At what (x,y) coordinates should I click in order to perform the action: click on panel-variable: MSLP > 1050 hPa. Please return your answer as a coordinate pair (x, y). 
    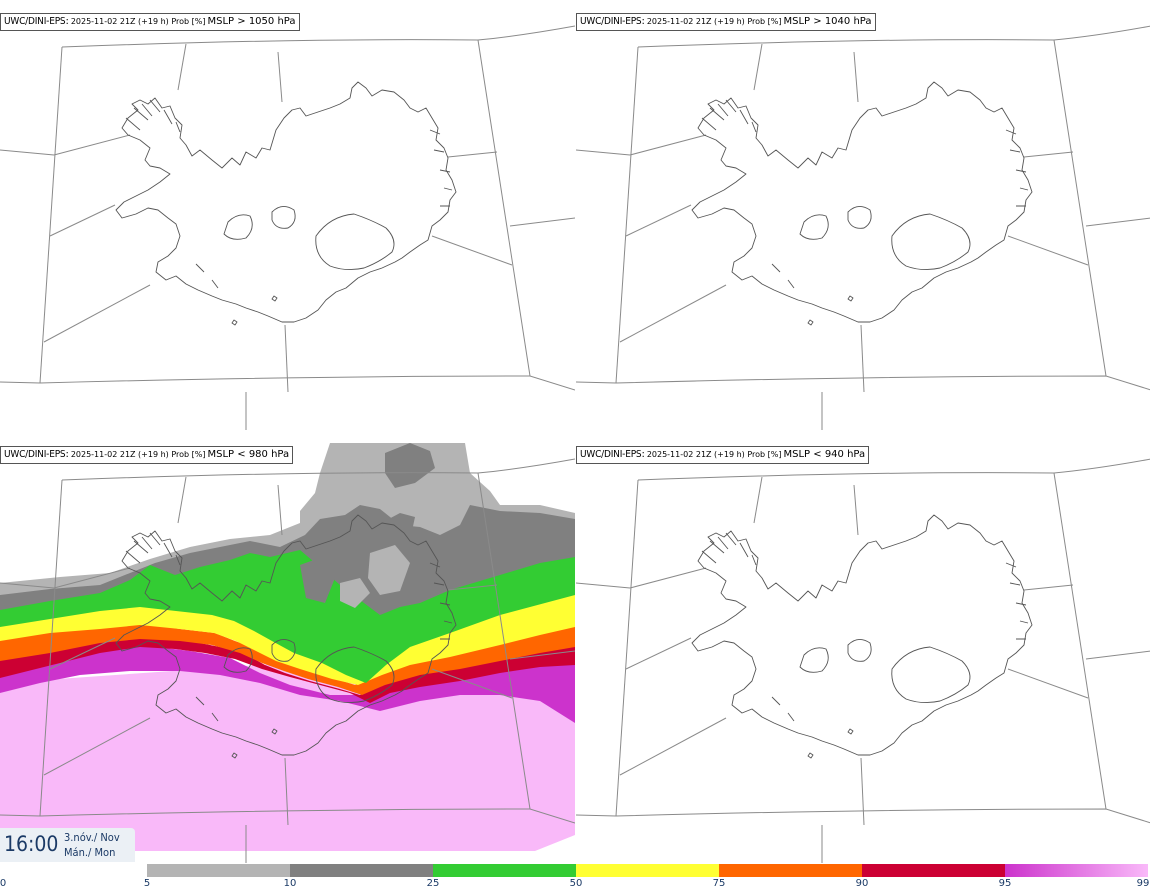
    Looking at the image, I should click on (251, 21).